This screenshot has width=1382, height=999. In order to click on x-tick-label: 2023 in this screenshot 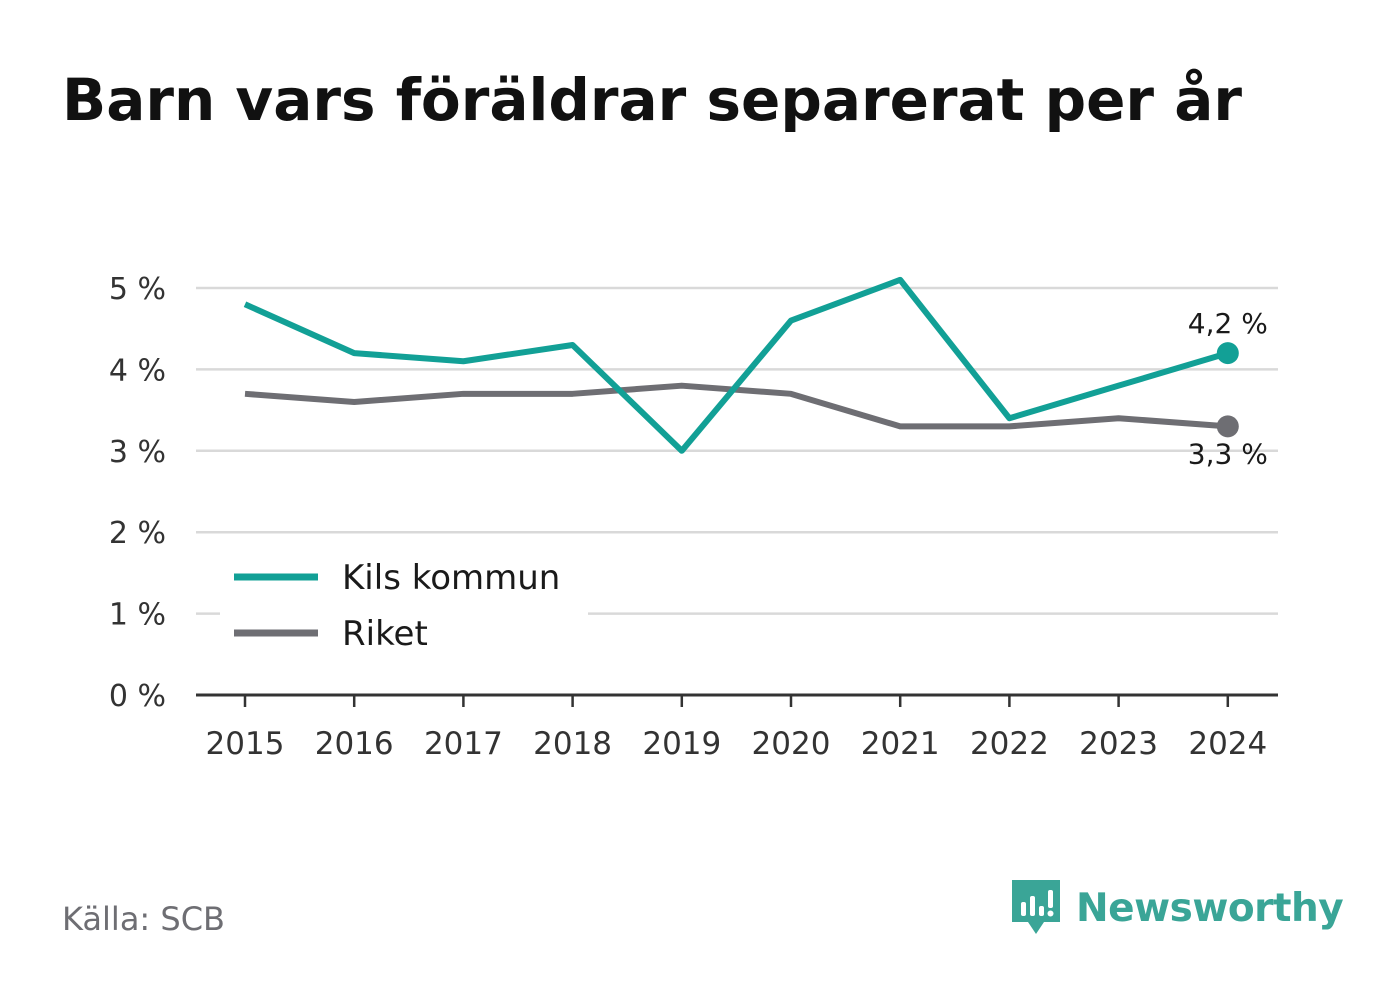, I will do `click(1118, 744)`.